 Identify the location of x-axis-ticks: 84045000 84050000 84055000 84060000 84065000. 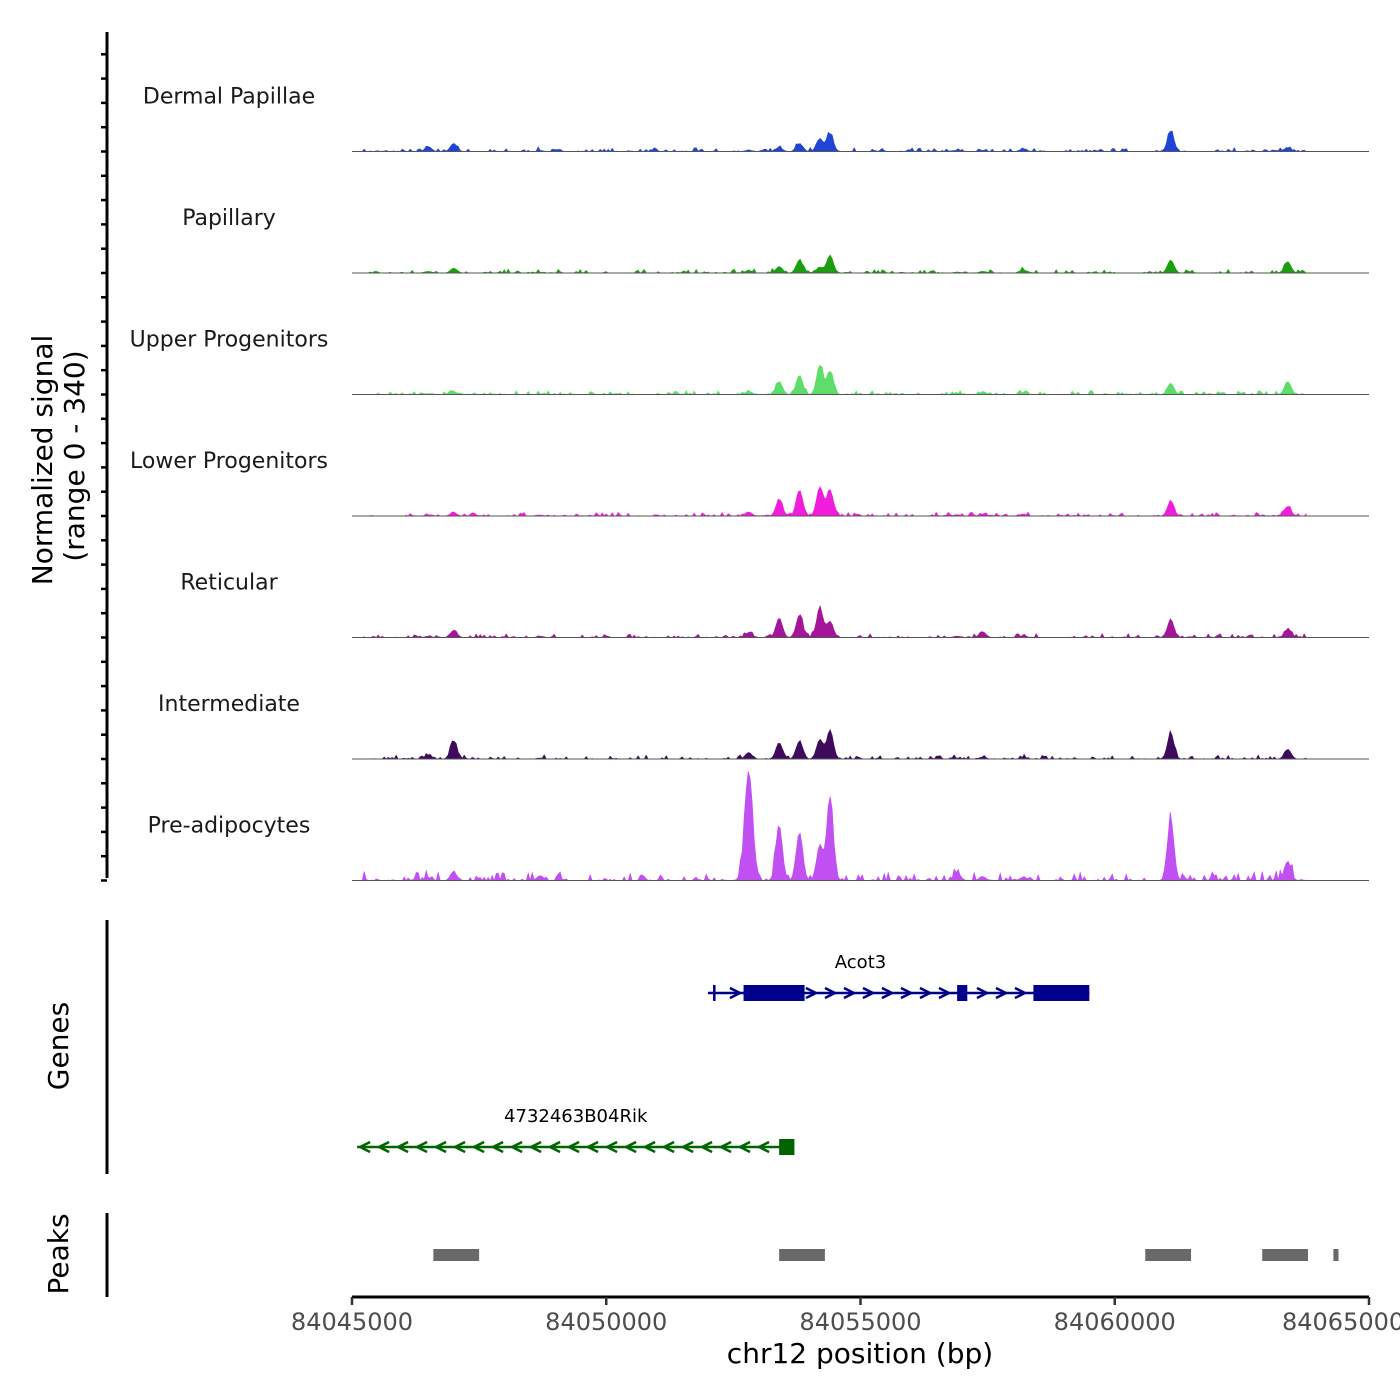
(845, 1316).